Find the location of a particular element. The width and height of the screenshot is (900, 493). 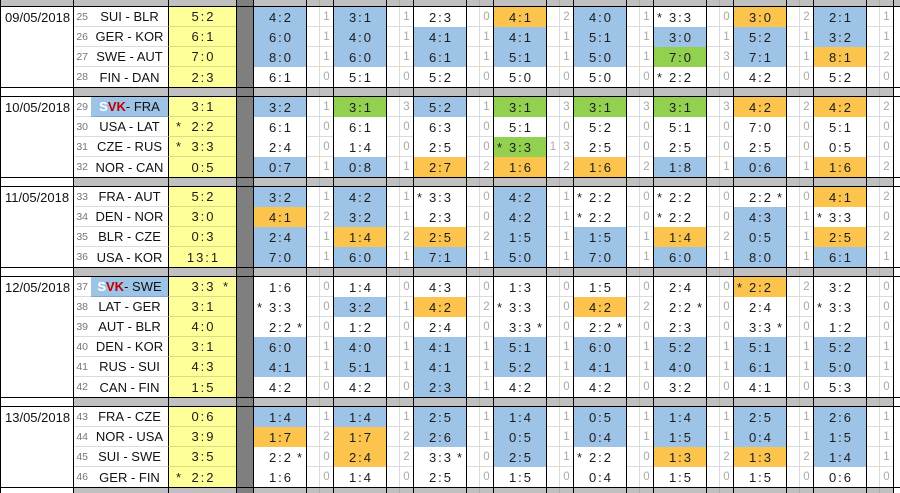

prediction-score-cell: 0:5 is located at coordinates (840, 147).